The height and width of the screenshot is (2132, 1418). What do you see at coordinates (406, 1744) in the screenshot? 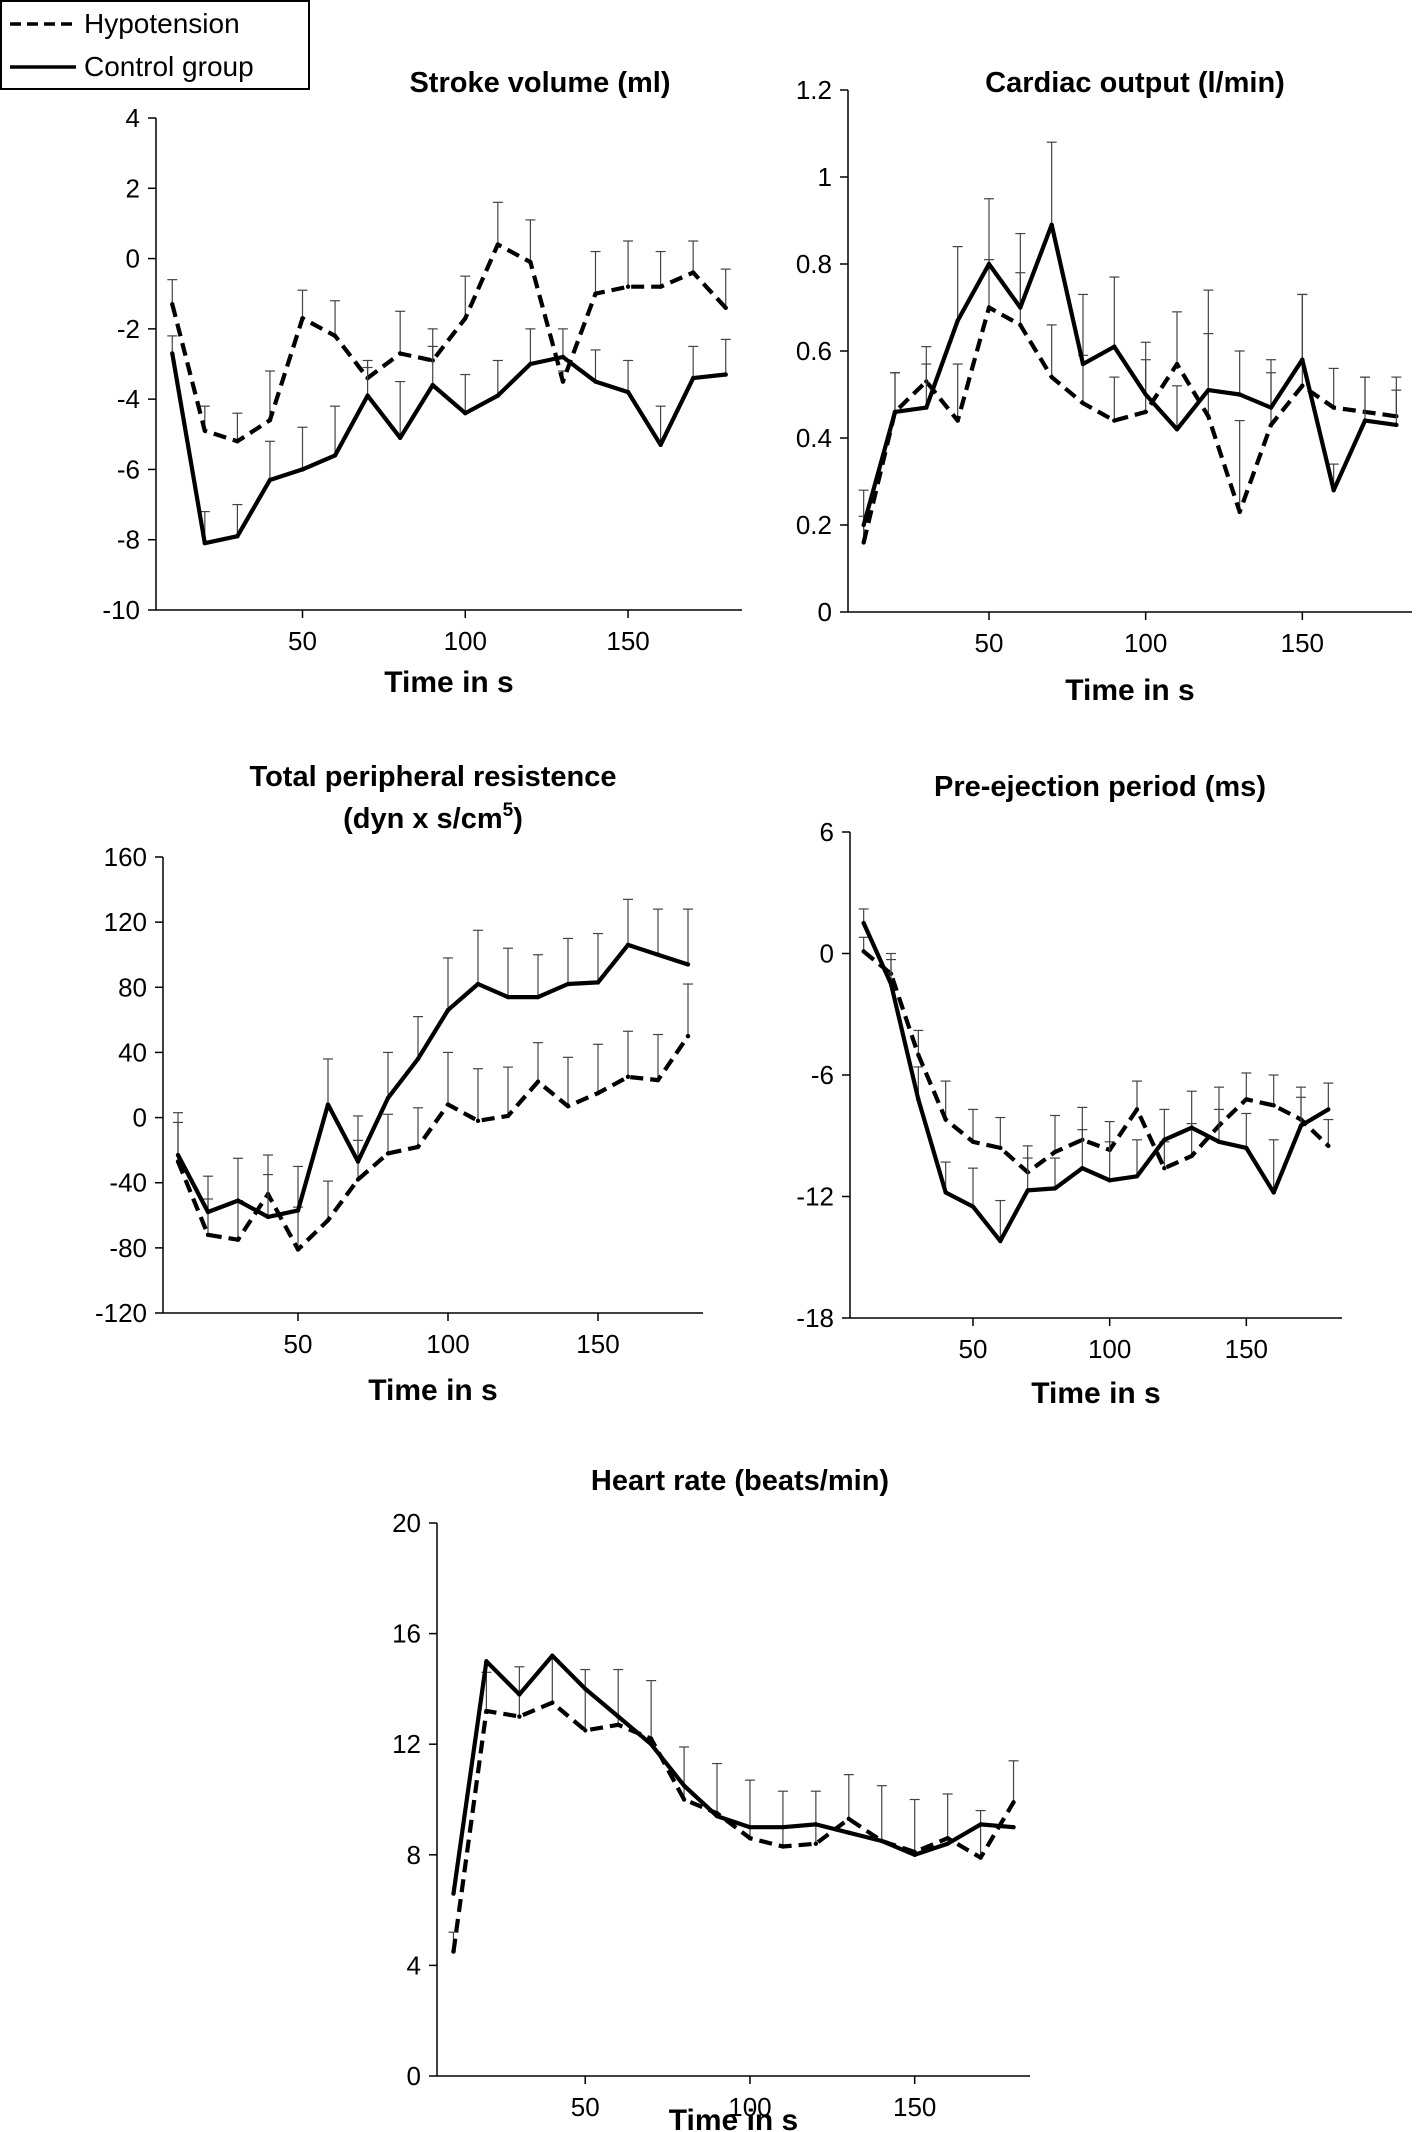
I see `y-tick-label: 12` at bounding box center [406, 1744].